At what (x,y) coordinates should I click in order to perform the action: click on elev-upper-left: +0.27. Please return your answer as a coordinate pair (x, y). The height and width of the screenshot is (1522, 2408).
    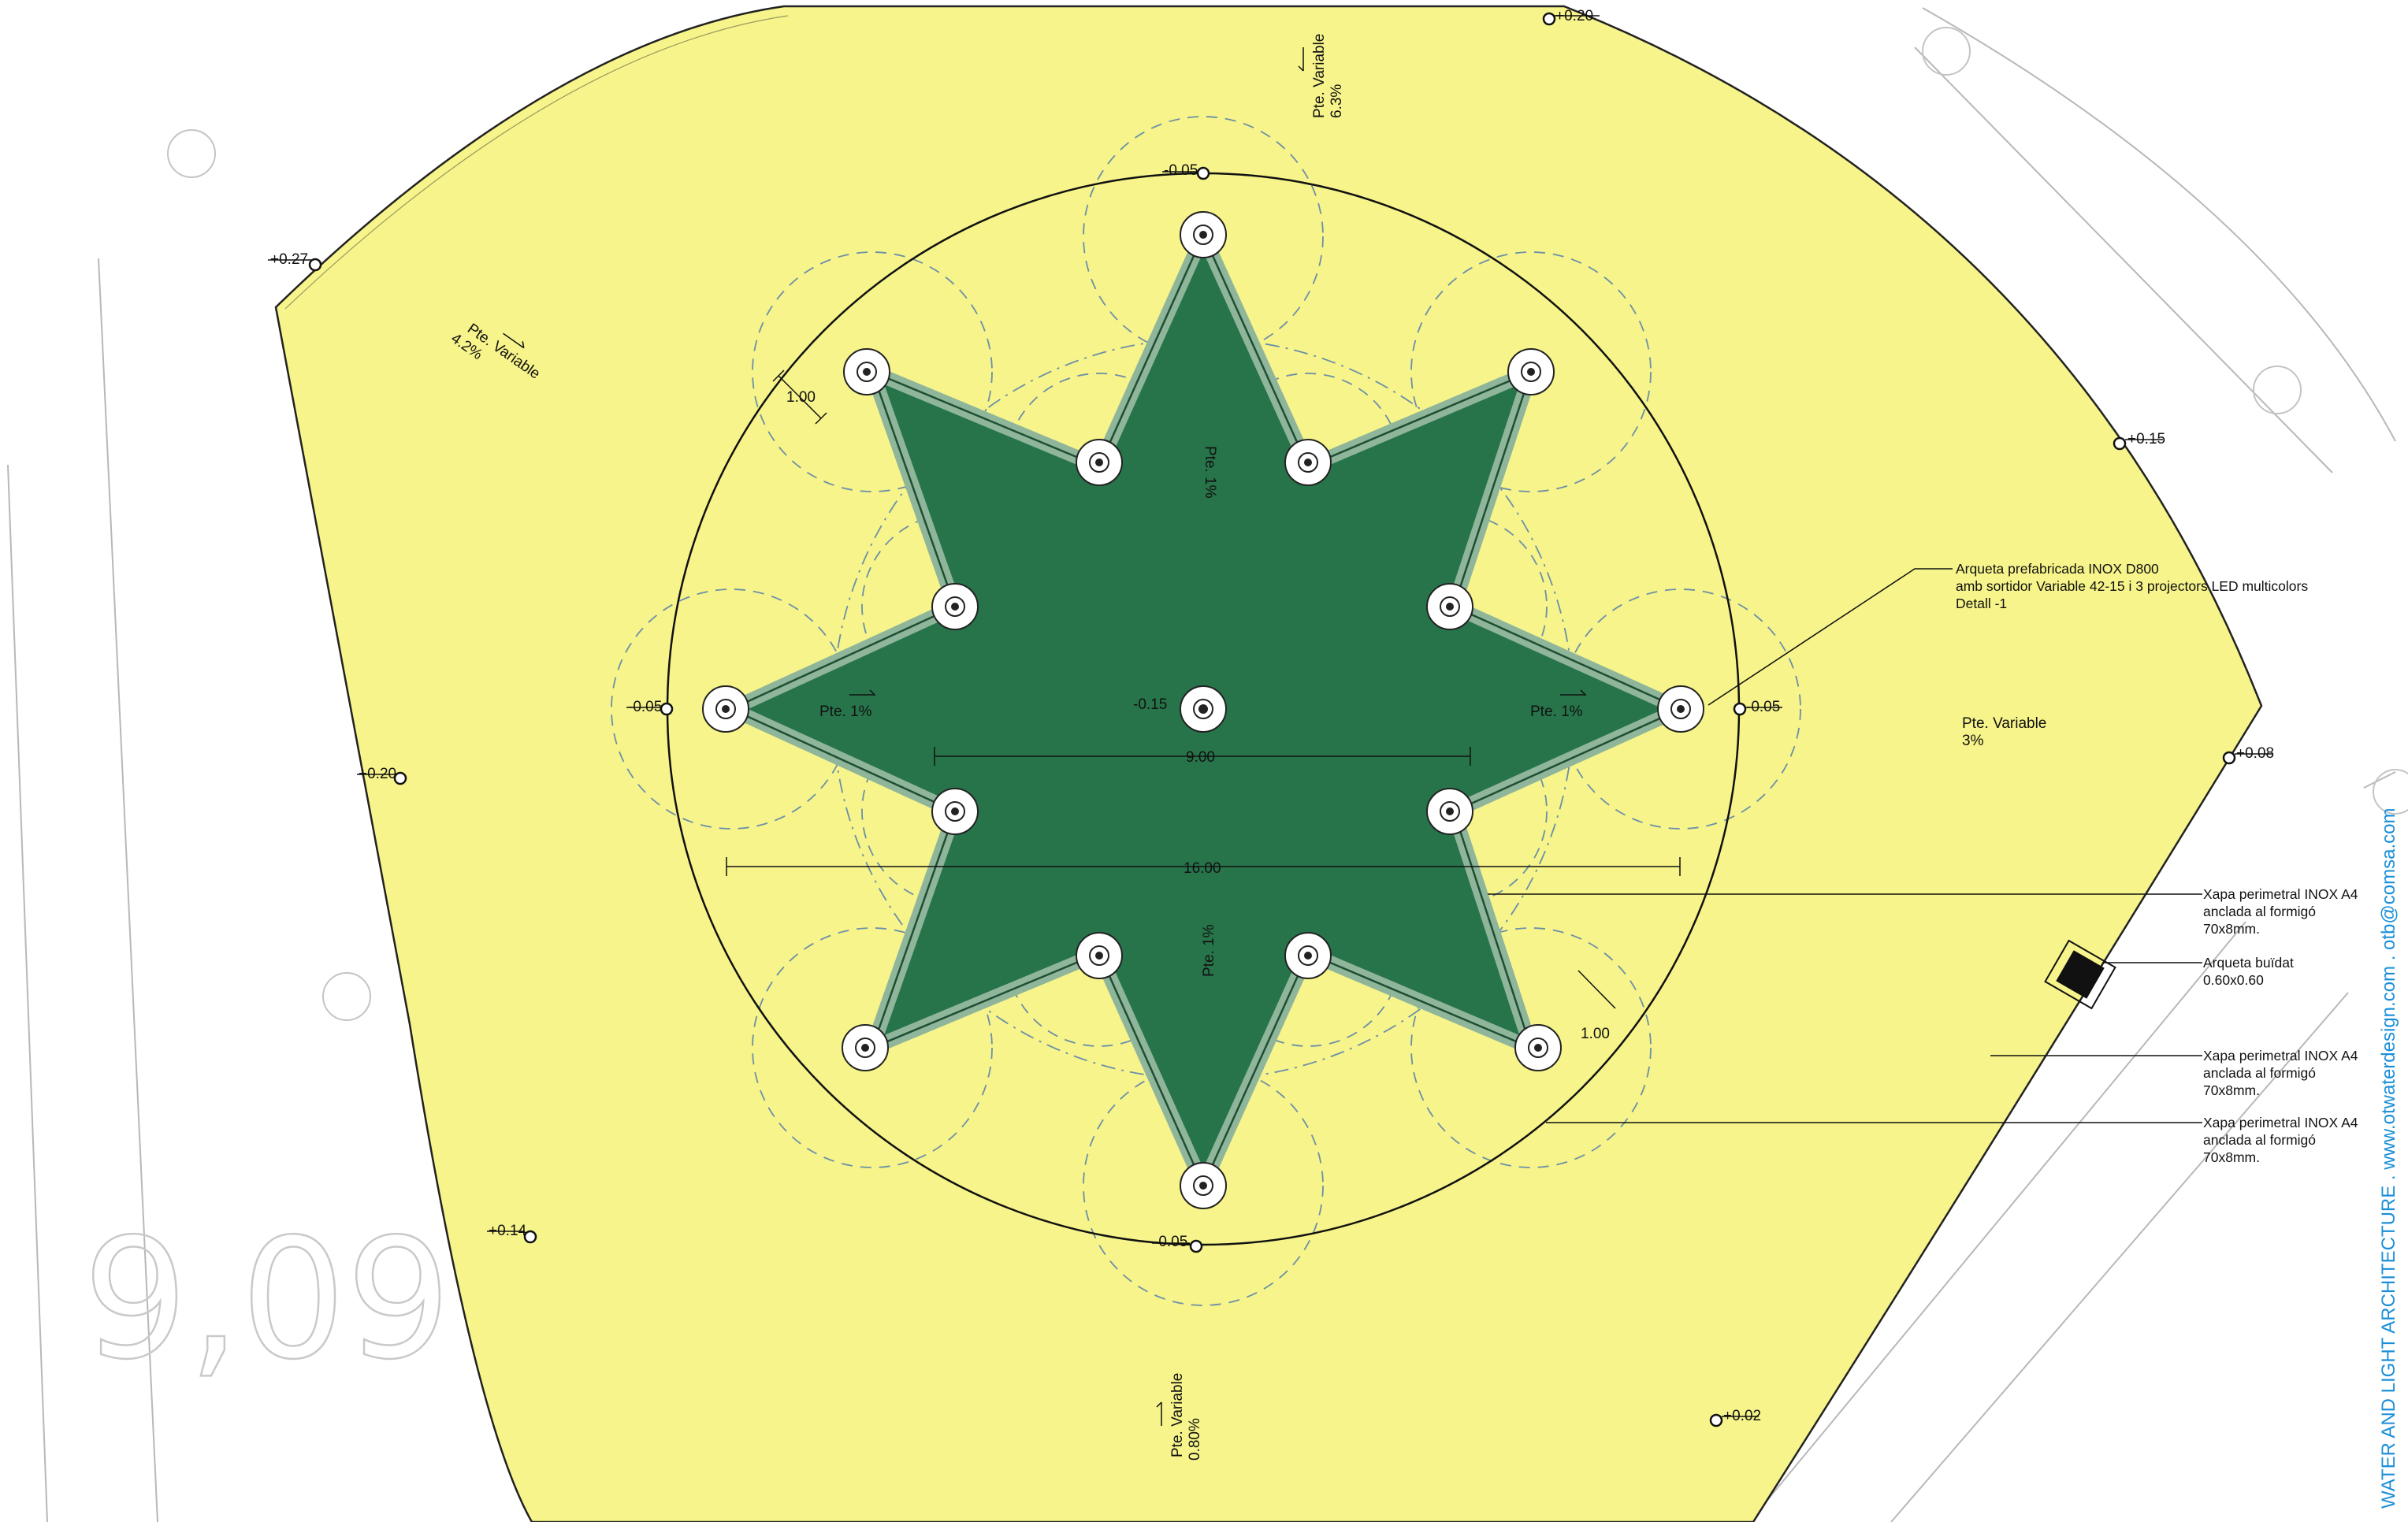
    Looking at the image, I should click on (289, 259).